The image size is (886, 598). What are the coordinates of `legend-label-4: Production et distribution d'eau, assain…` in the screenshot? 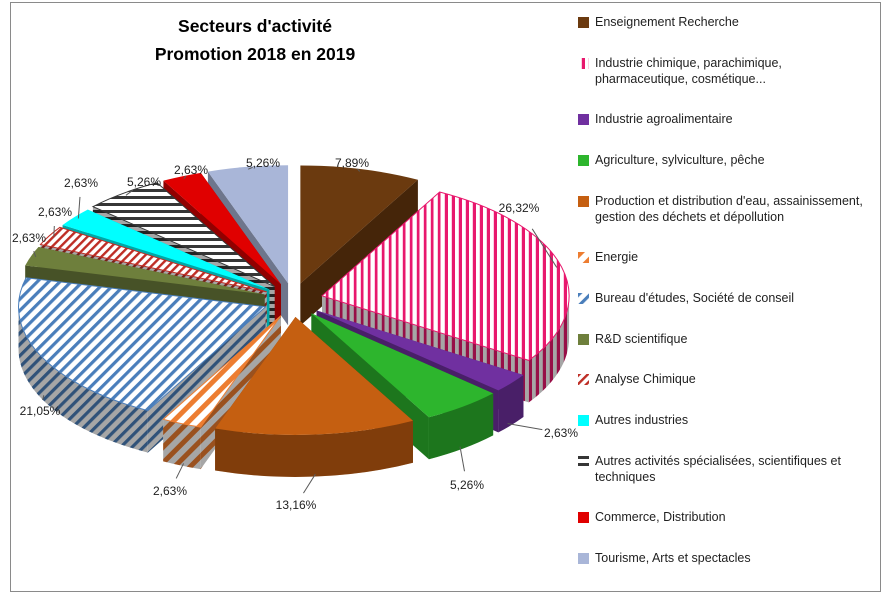 It's located at (729, 208).